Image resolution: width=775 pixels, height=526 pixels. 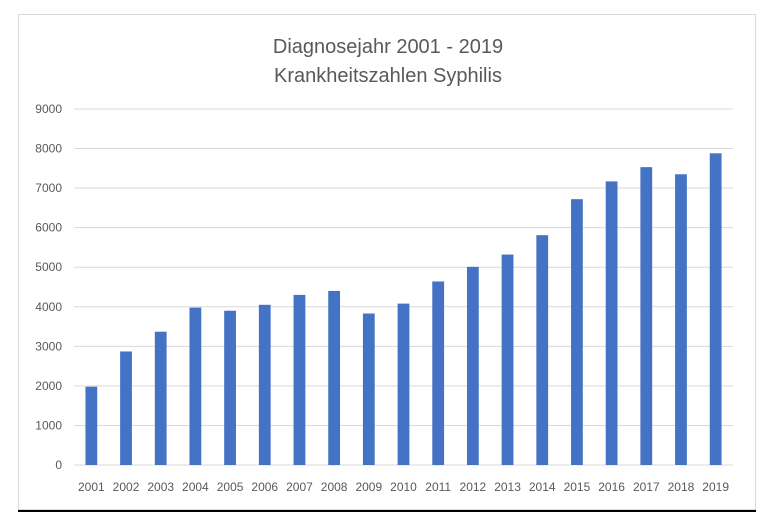 I want to click on bar-2017, so click(x=646, y=316).